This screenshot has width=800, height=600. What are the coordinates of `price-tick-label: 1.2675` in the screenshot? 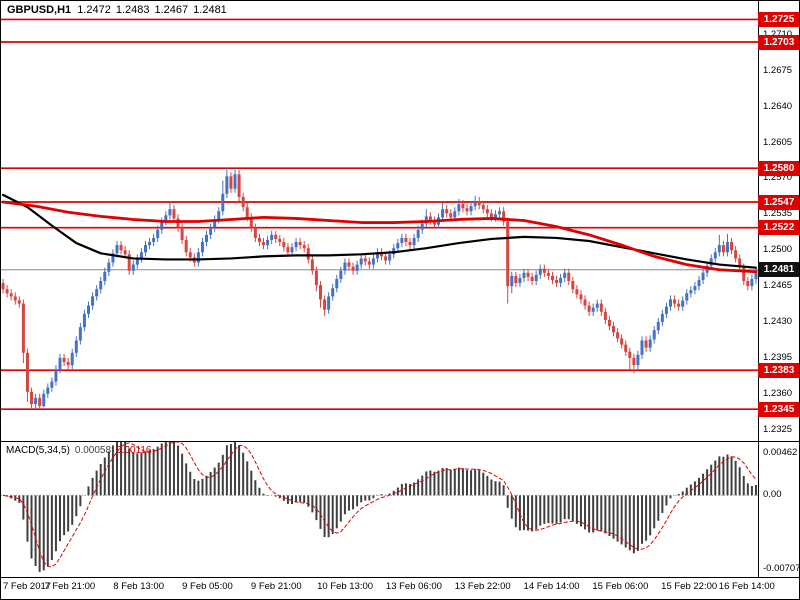 It's located at (778, 70).